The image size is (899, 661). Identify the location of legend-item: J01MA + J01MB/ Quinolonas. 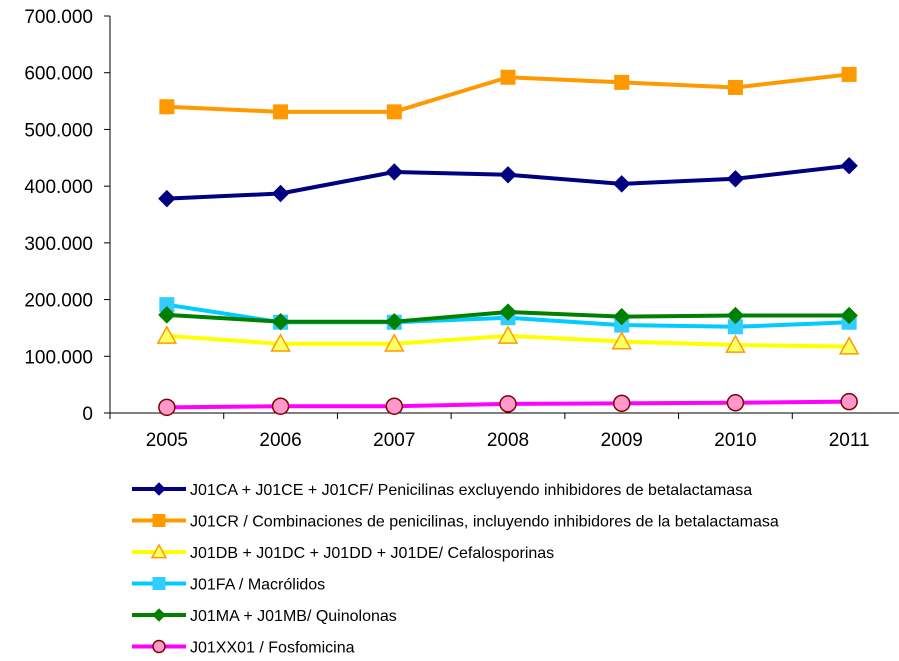
(264, 616).